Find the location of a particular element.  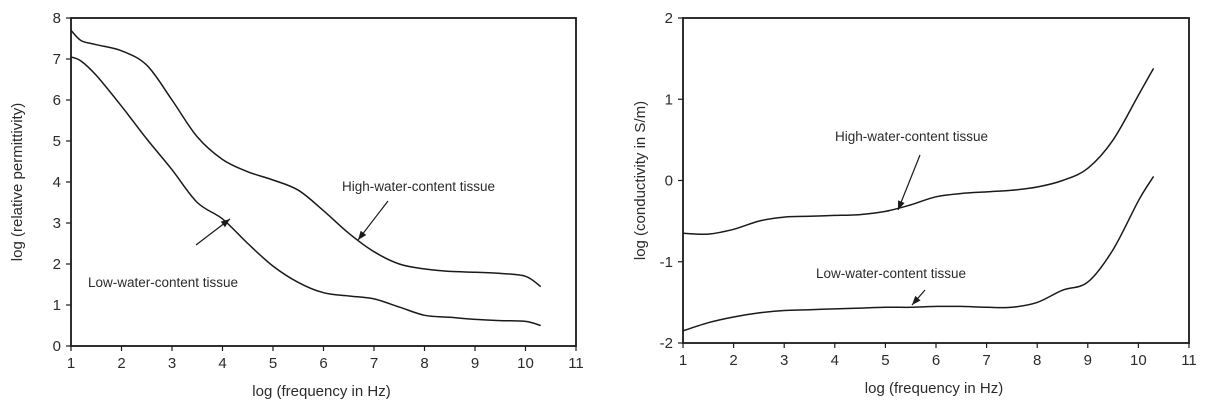

y-axis-label: log (conductivity in S/m) is located at coordinates (640, 180).